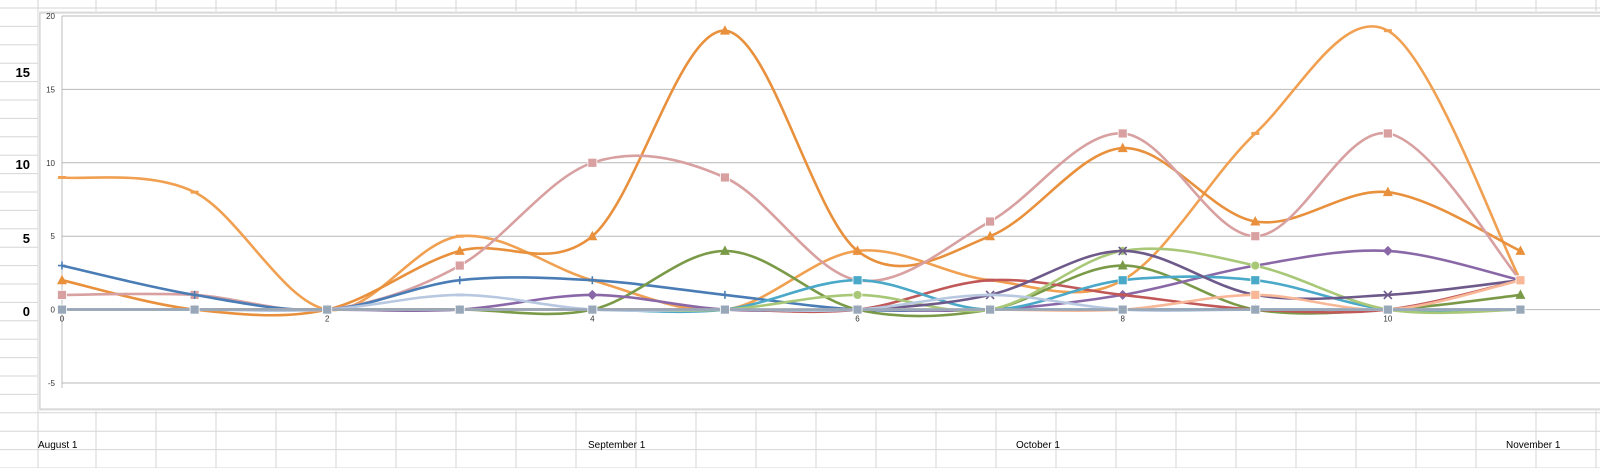 The height and width of the screenshot is (468, 1600). What do you see at coordinates (50, 16) in the screenshot?
I see `y-tick-label: 20` at bounding box center [50, 16].